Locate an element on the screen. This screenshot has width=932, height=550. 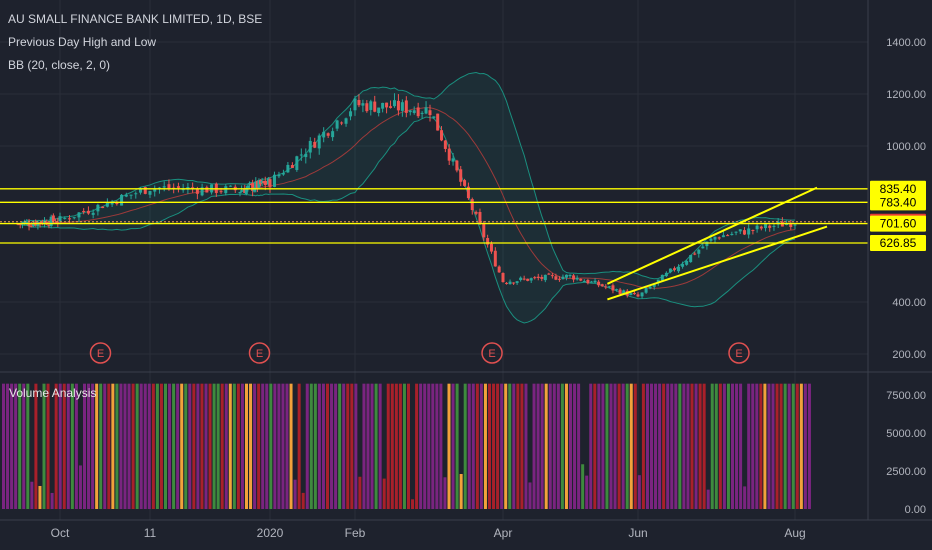
earnings-event-label: E is located at coordinates (491, 354).